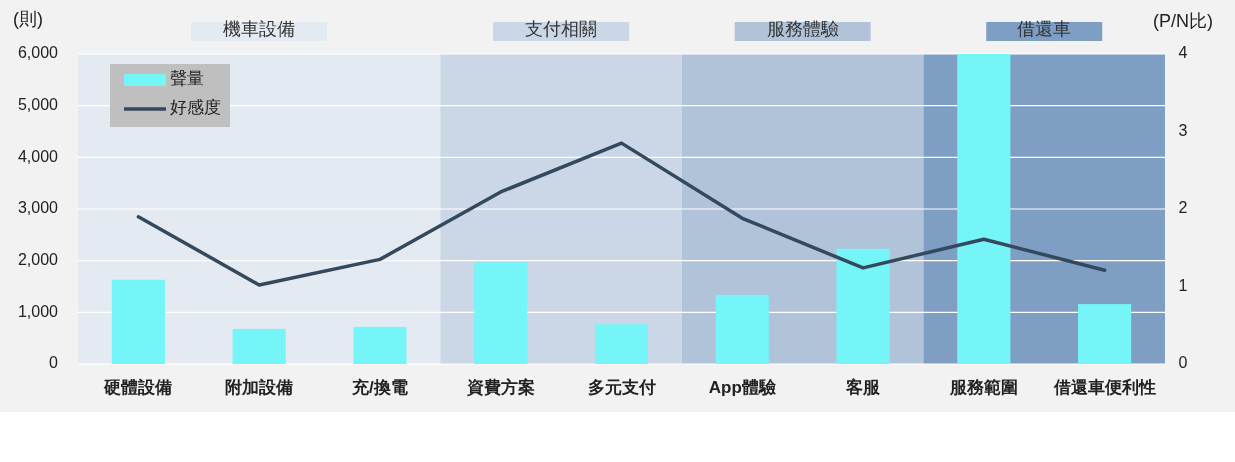 This screenshot has height=462, width=1235. Describe the element at coordinates (38, 208) in the screenshot. I see `y-tick-label: 3,000` at that location.